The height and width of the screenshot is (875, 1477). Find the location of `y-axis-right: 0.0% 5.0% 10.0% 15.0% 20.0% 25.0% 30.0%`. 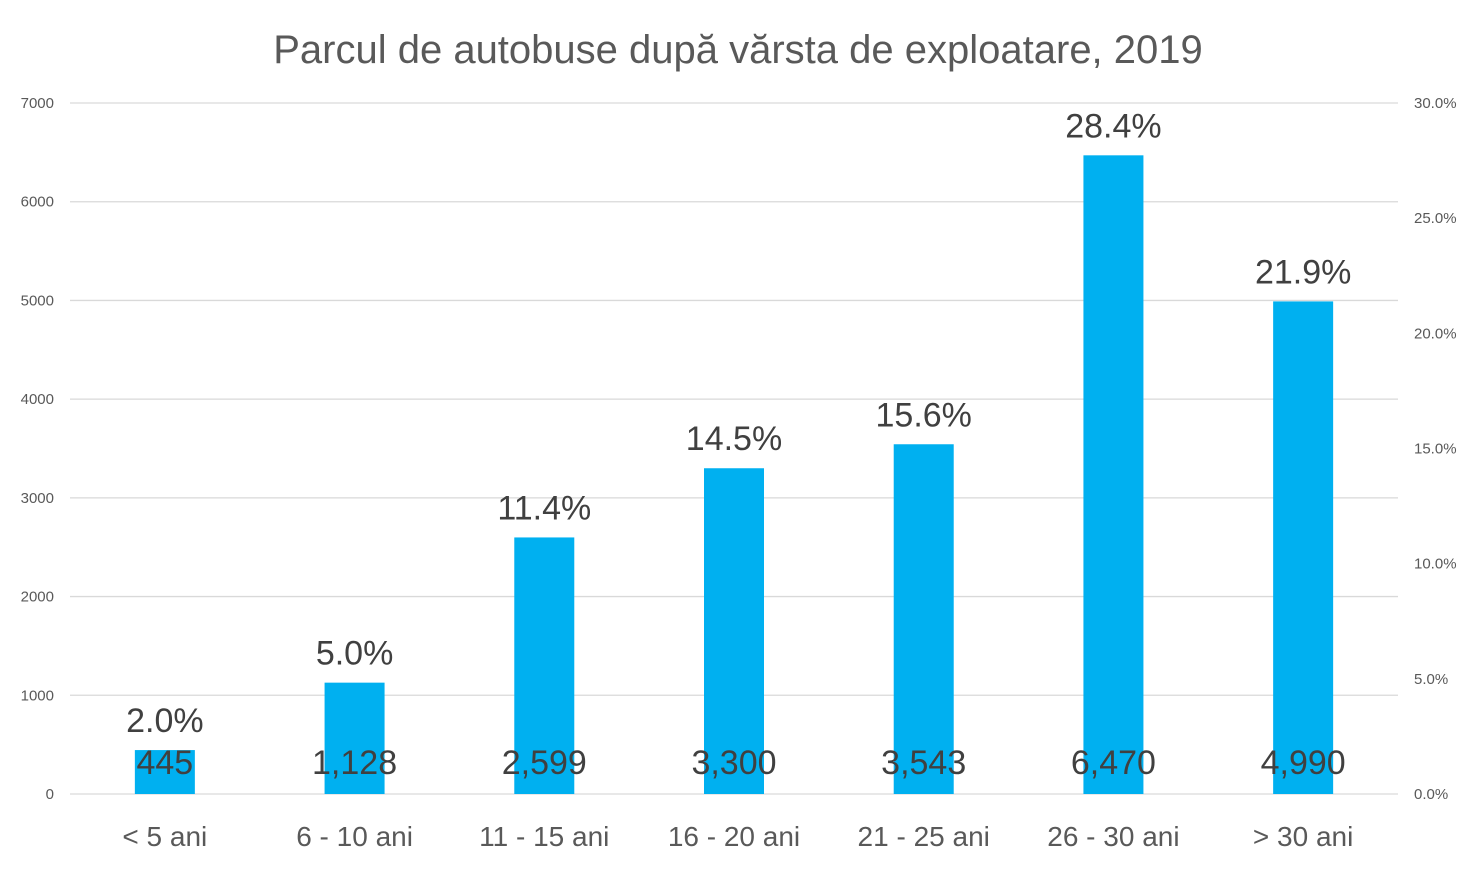

y-axis-right: 0.0% 5.0% 10.0% 15.0% 20.0% 25.0% 30.0% is located at coordinates (1435, 449).